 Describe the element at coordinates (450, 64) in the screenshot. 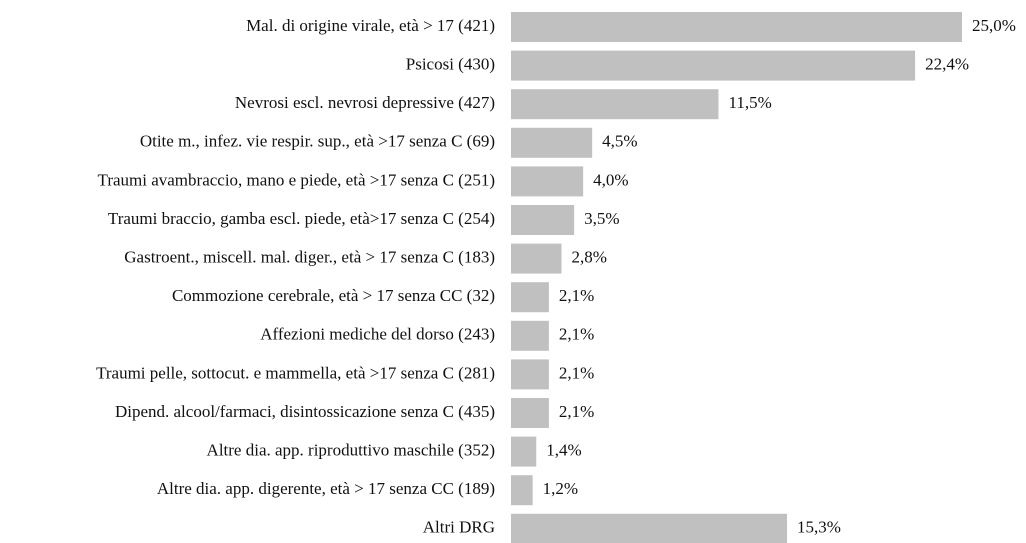

I see `category-label: Psicosi (430)` at that location.